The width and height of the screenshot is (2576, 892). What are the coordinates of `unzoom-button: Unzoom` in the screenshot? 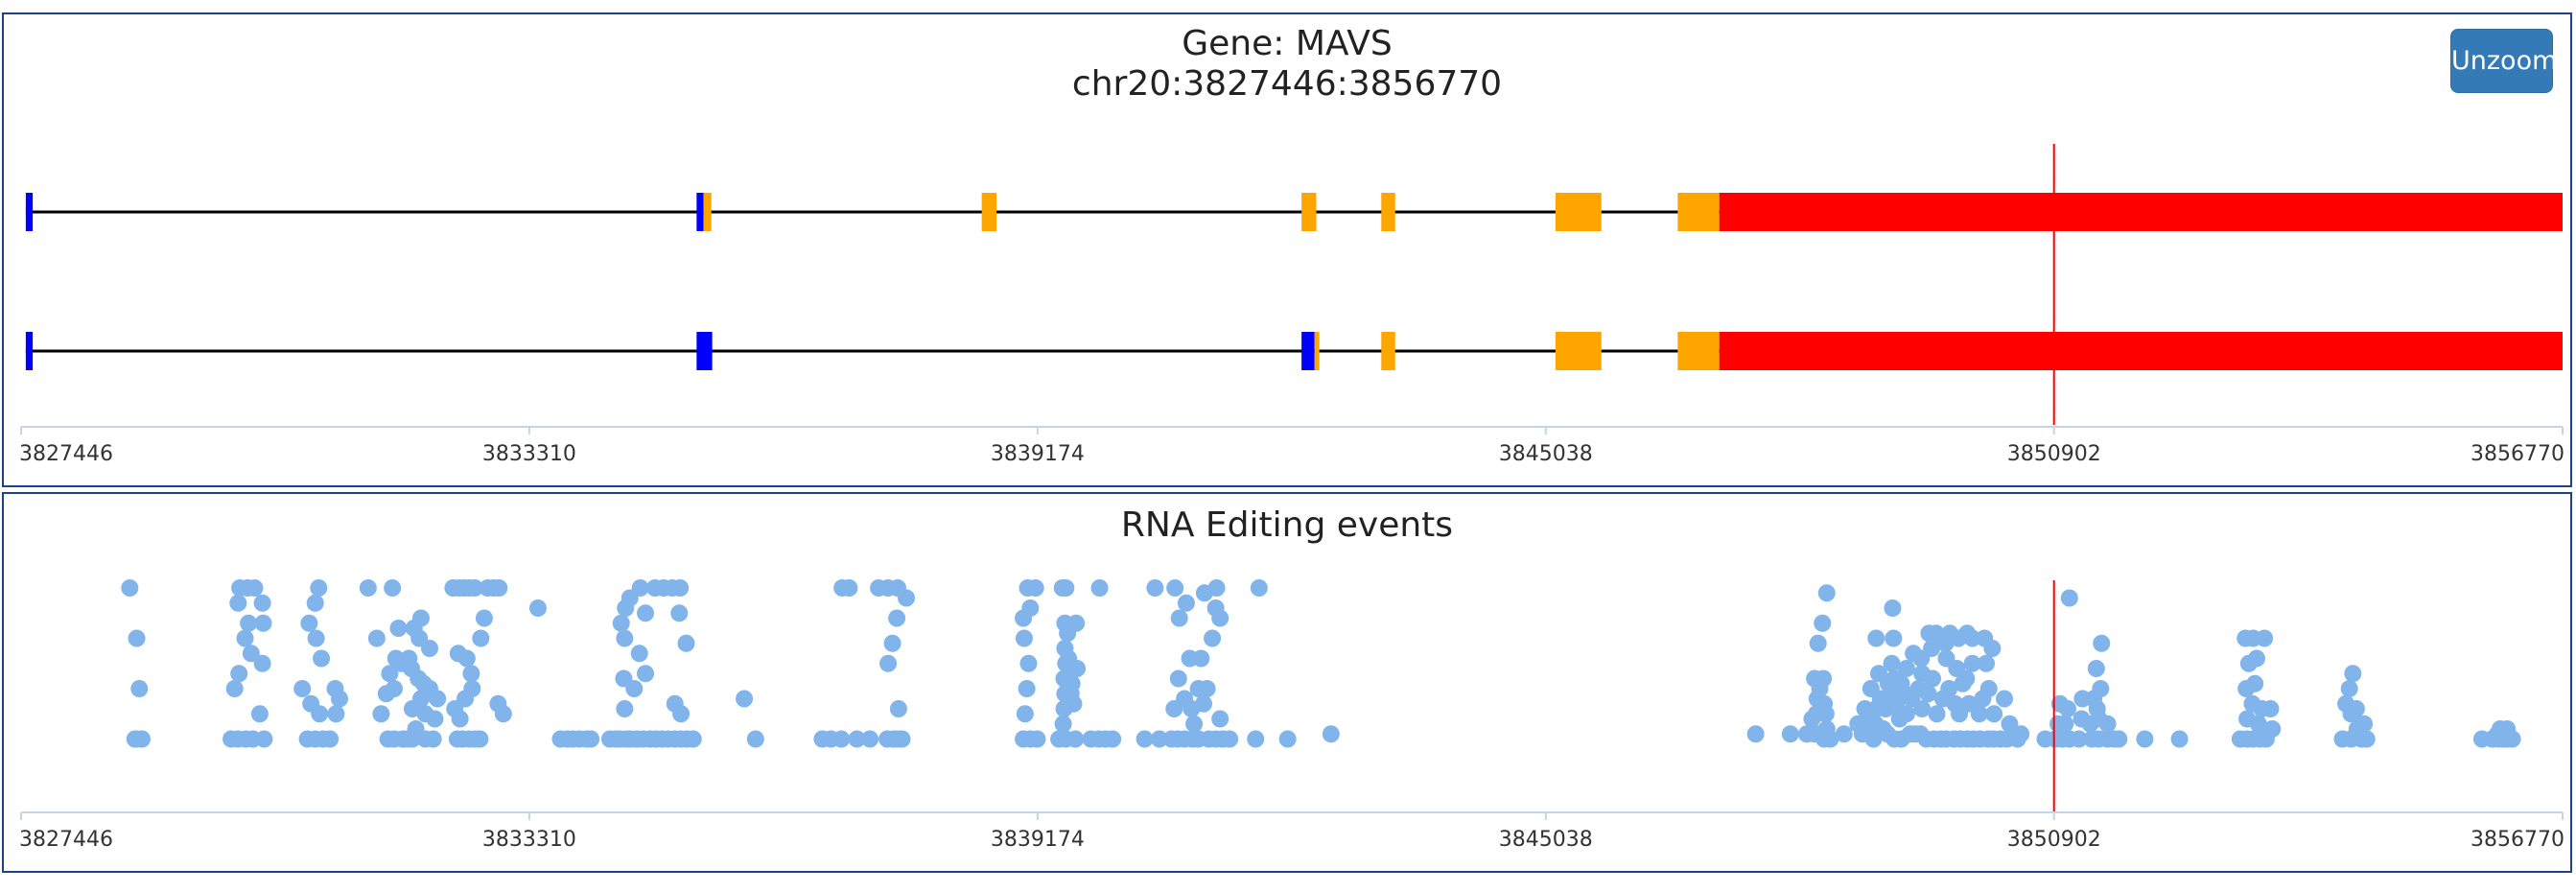 It's located at (2503, 61).